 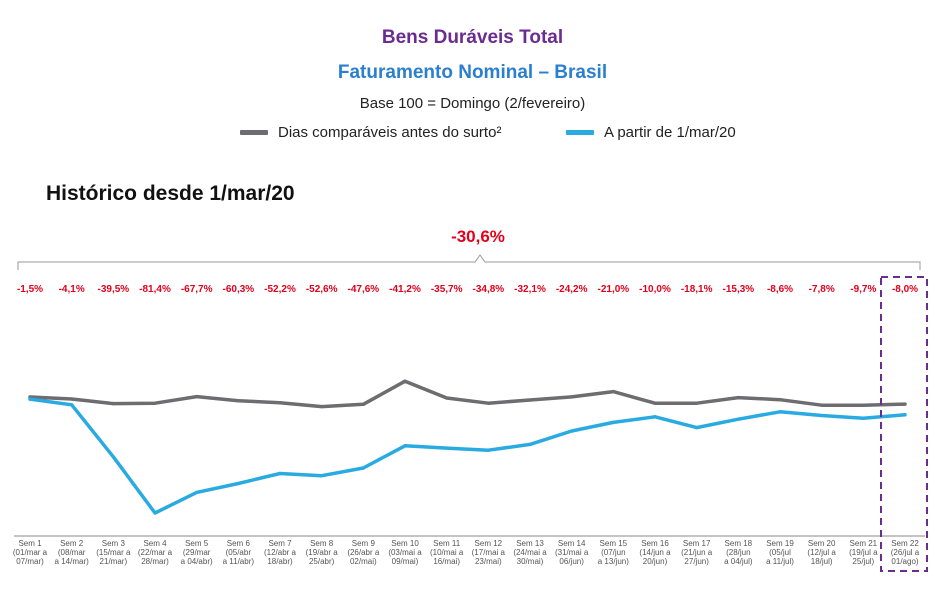 I want to click on x-tick-label: Sem 6 (05/abr a 11/abr), so click(x=239, y=552).